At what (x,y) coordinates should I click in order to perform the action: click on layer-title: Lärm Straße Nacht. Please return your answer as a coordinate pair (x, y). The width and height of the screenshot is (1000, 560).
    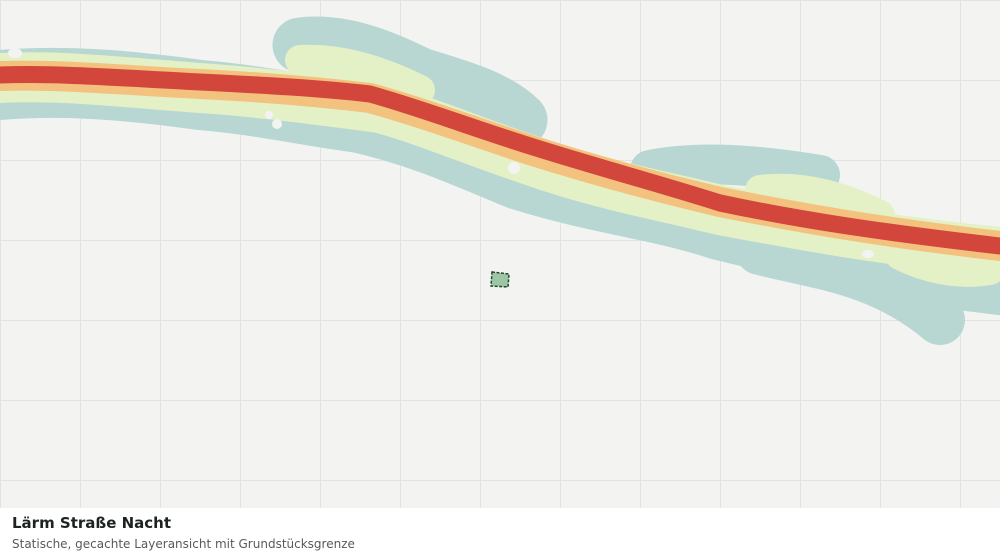
    Looking at the image, I should click on (92, 523).